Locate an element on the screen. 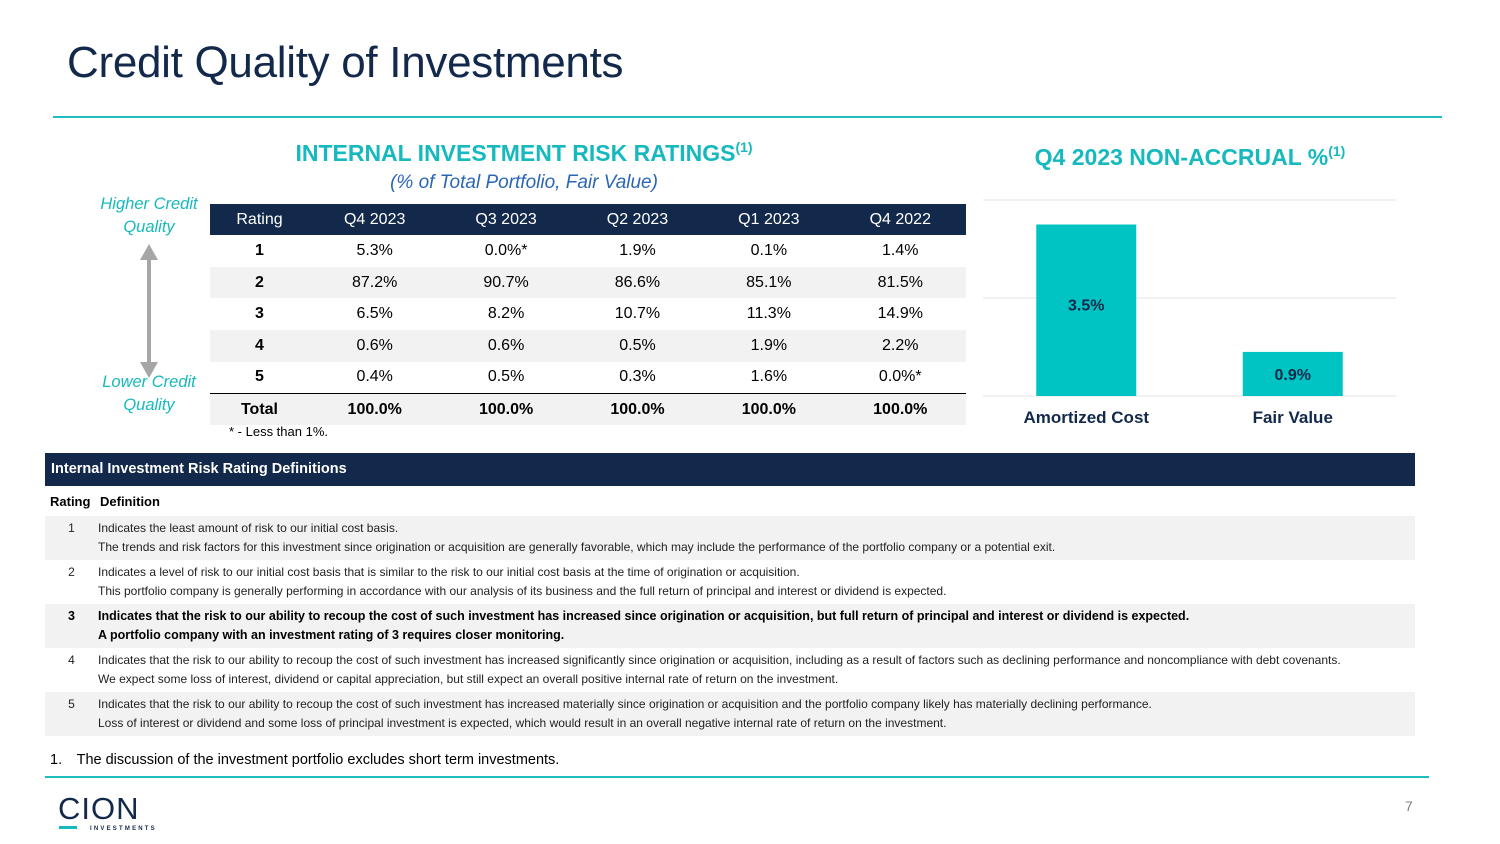 The image size is (1500, 844). definition-rating: 3 is located at coordinates (71, 616).